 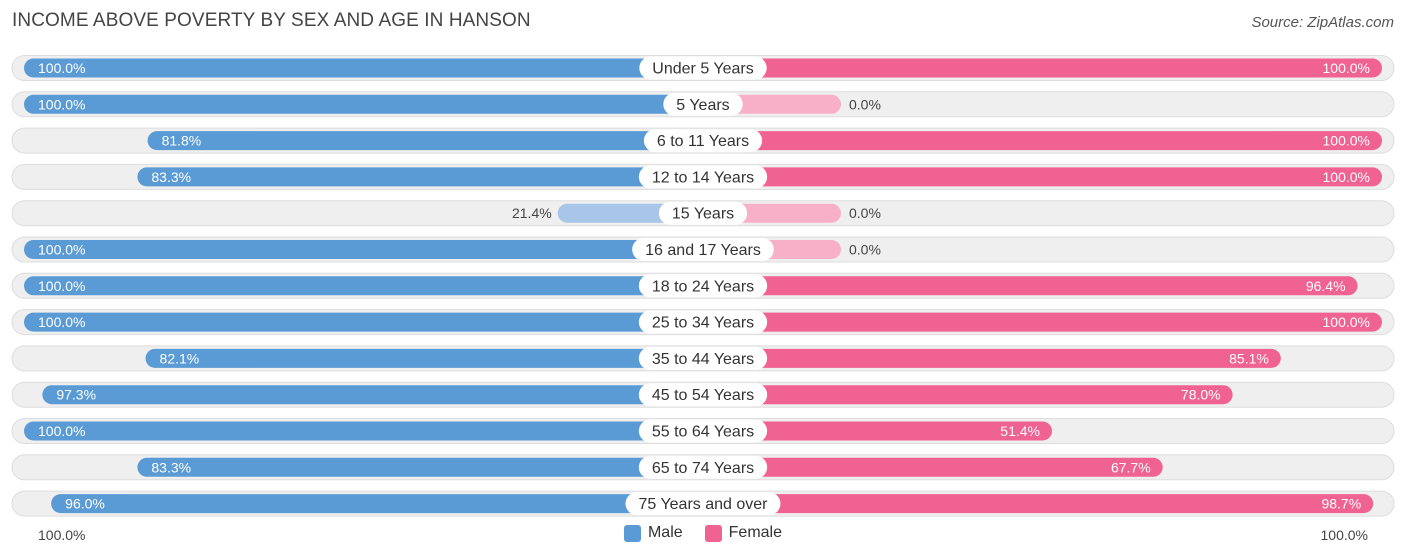 What do you see at coordinates (85, 504) in the screenshot?
I see `value-label-male: 96.0%` at bounding box center [85, 504].